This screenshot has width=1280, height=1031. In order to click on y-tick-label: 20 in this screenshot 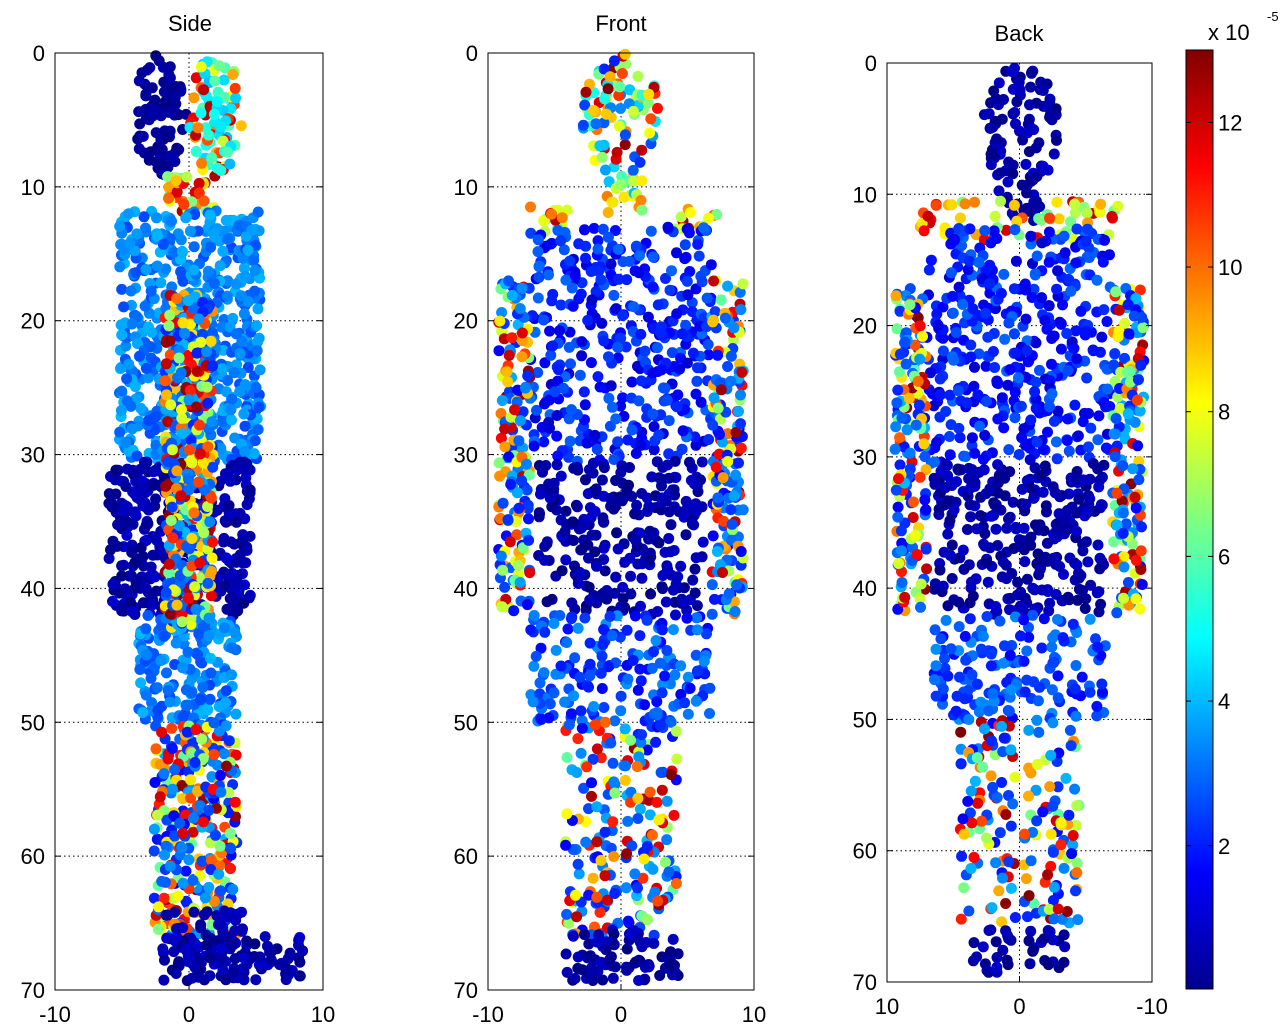, I will do `click(466, 321)`.